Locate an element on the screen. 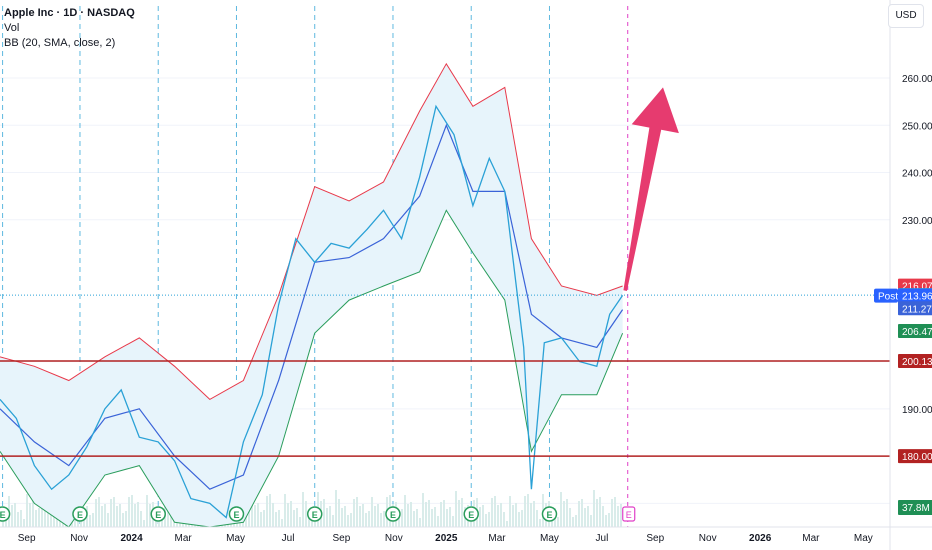 This screenshot has height=550, width=932. volume-indicator-label: Vol is located at coordinates (12, 28).